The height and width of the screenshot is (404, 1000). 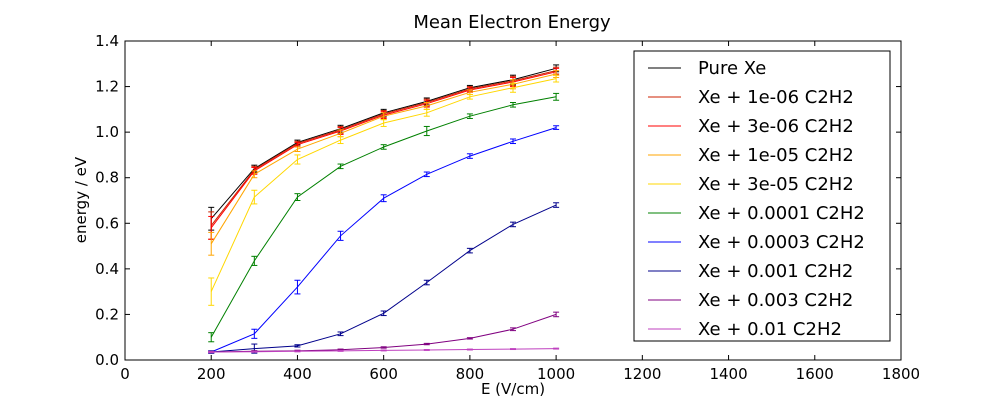 What do you see at coordinates (642, 374) in the screenshot?
I see `x-tick-label: 1200` at bounding box center [642, 374].